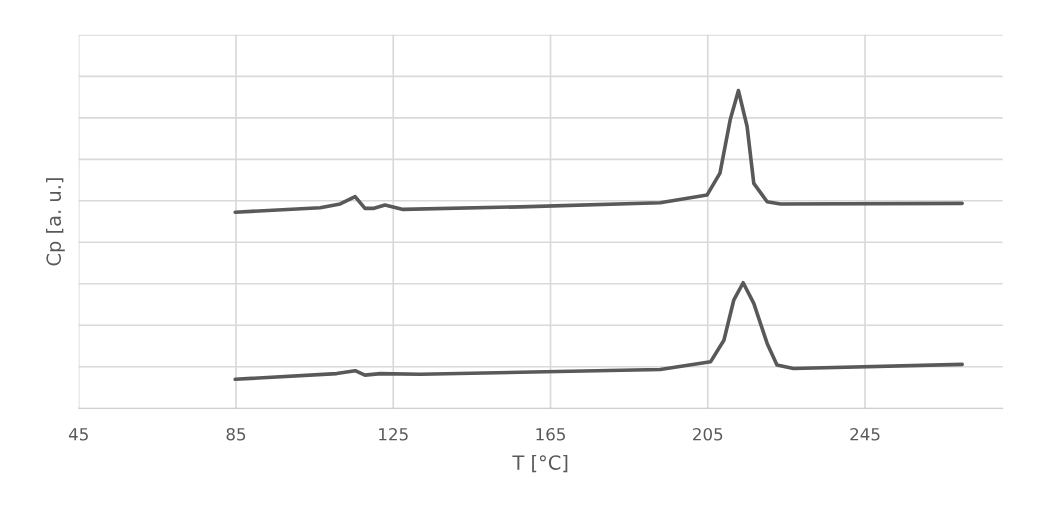  I want to click on x-tick-label: 85, so click(236, 434).